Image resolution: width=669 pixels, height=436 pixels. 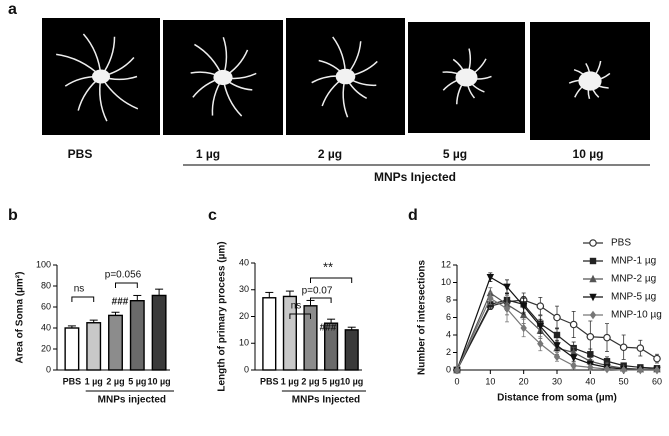 What do you see at coordinates (524, 381) in the screenshot?
I see `x-tick-label: 20` at bounding box center [524, 381].